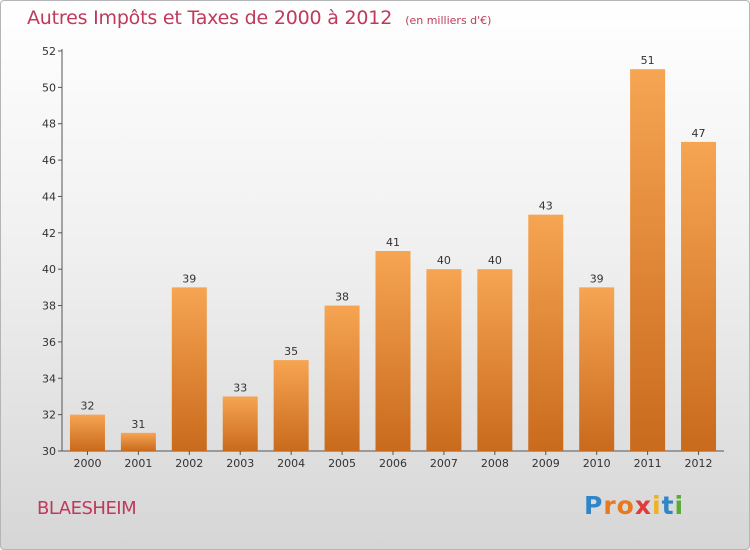 This screenshot has width=750, height=550. Describe the element at coordinates (87, 432) in the screenshot. I see `bar-2000` at that location.